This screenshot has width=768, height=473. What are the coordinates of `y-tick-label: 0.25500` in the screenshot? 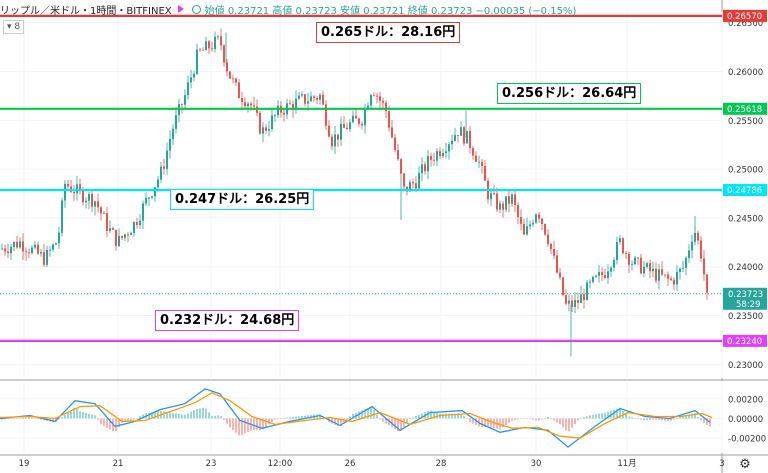 It's located at (745, 122).